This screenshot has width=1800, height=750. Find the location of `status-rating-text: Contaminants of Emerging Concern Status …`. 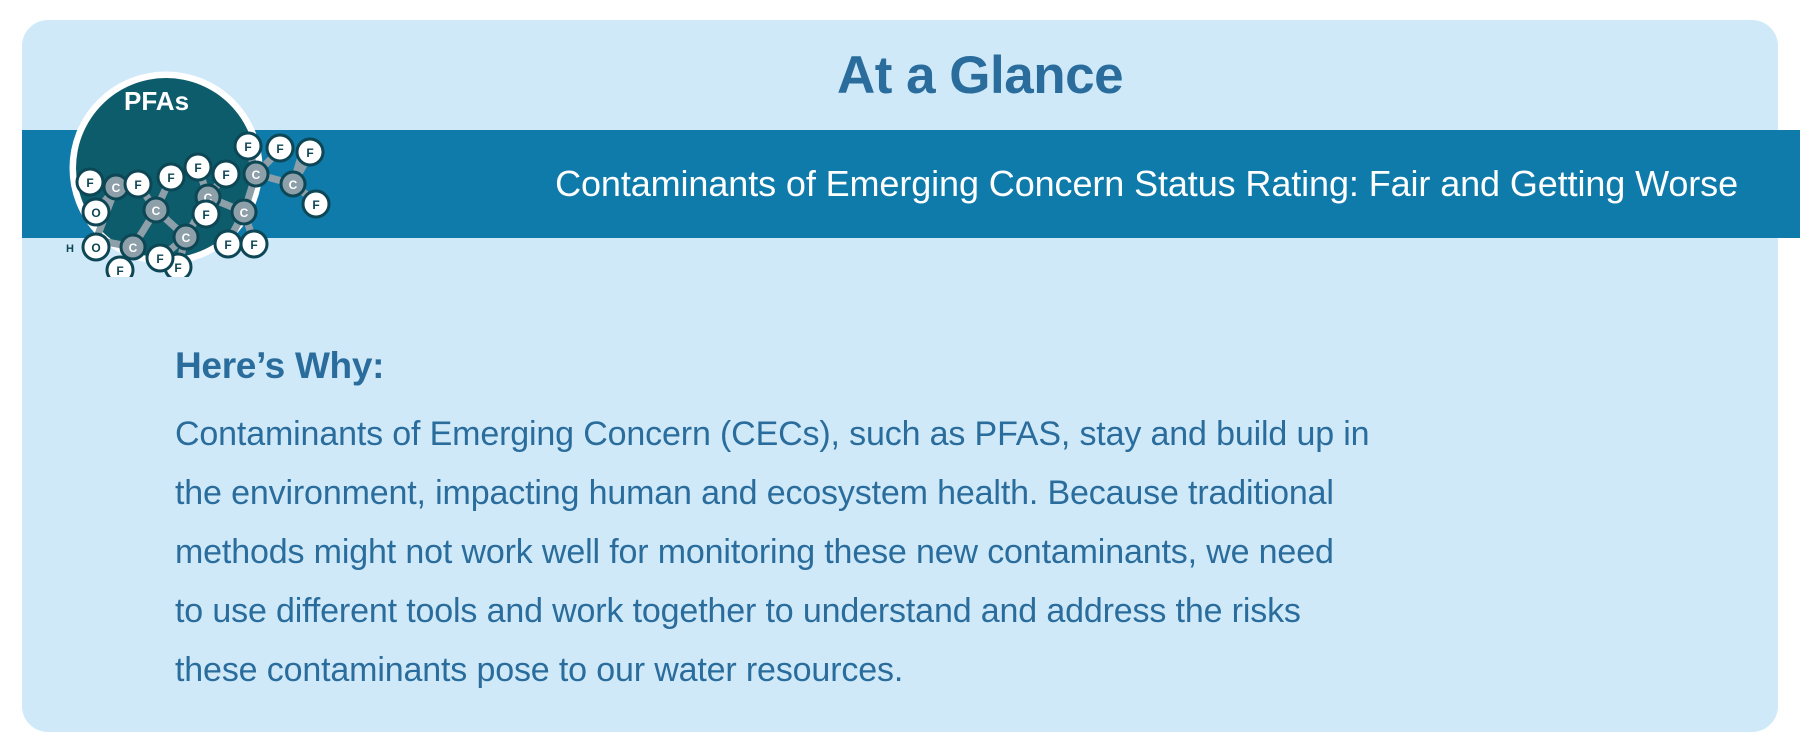

status-rating-text: Contaminants of Emerging Concern Status … is located at coordinates (1146, 183).